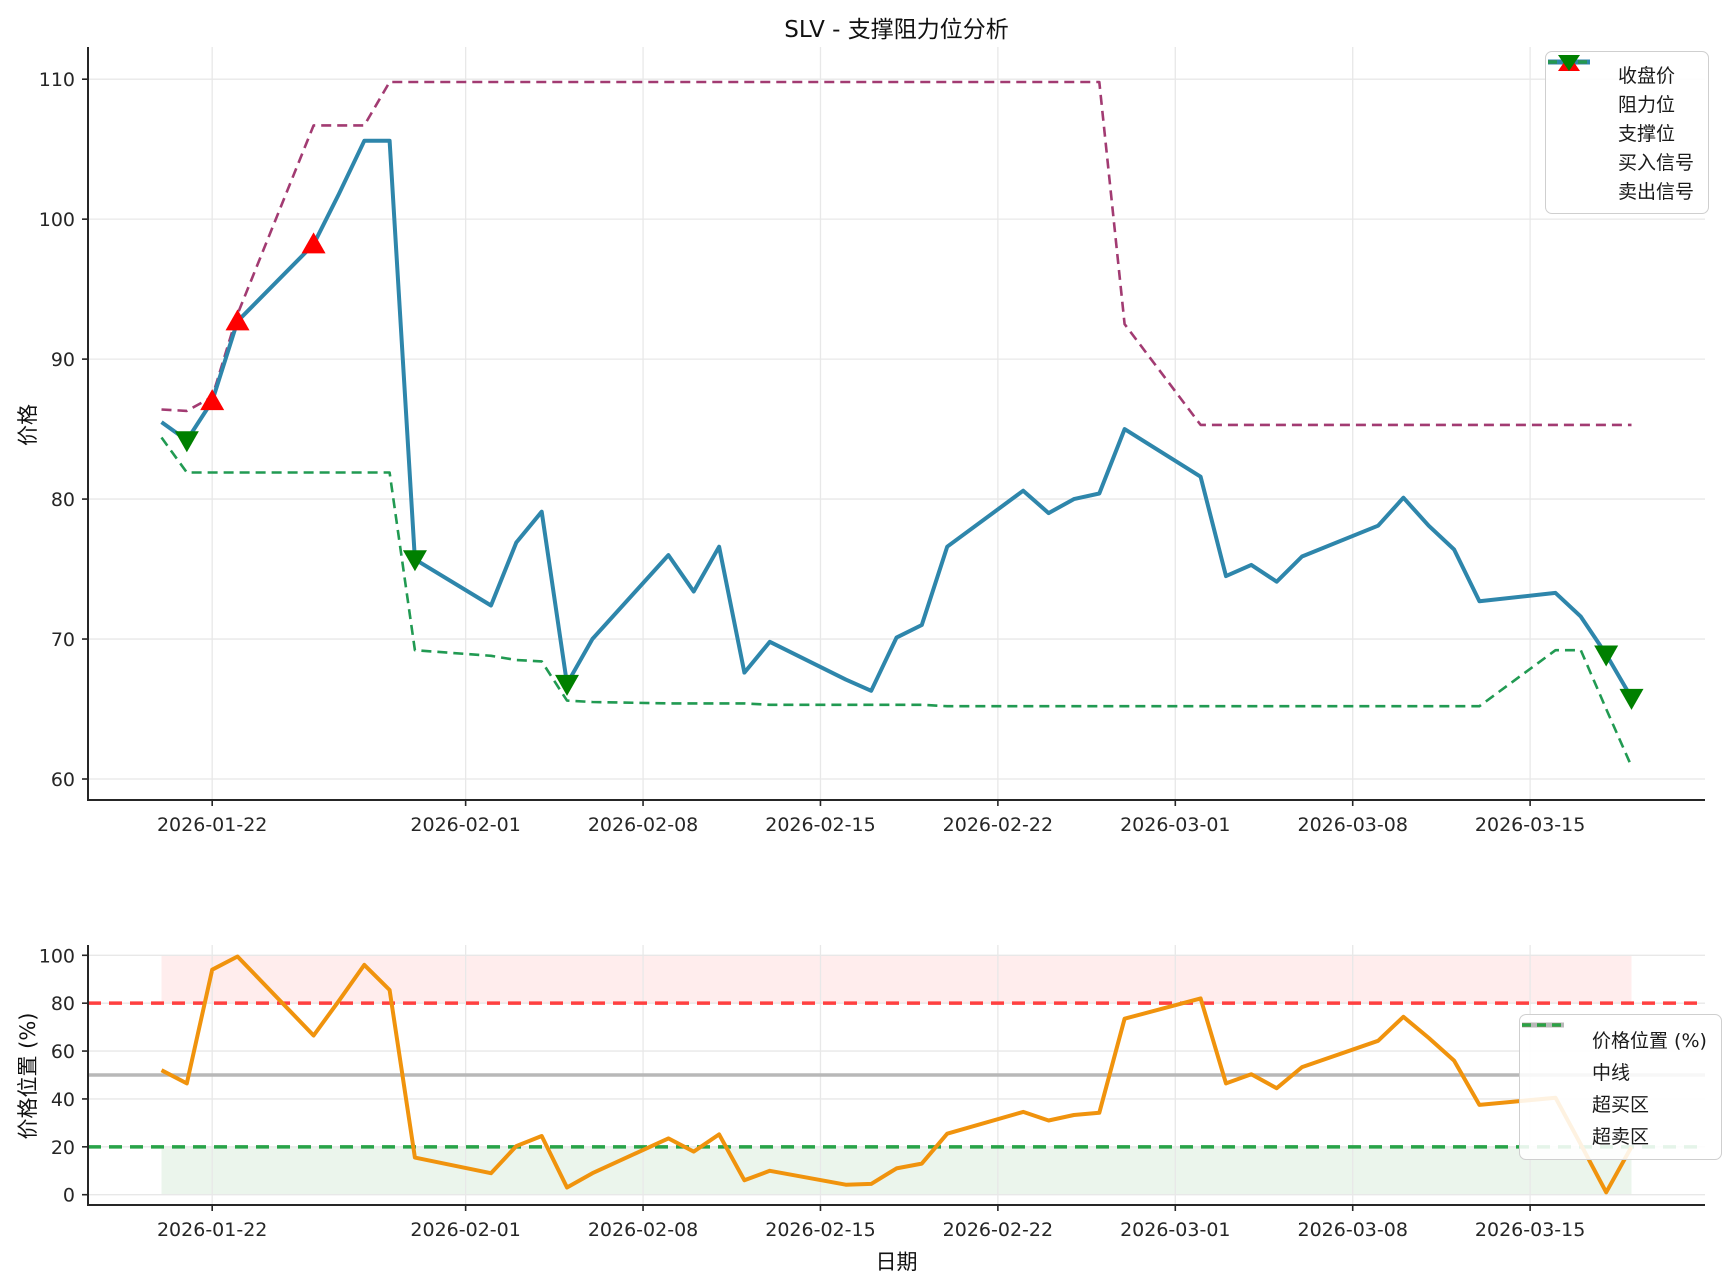  I want to click on legend-item-resistance: 阻力位, so click(1621, 89).